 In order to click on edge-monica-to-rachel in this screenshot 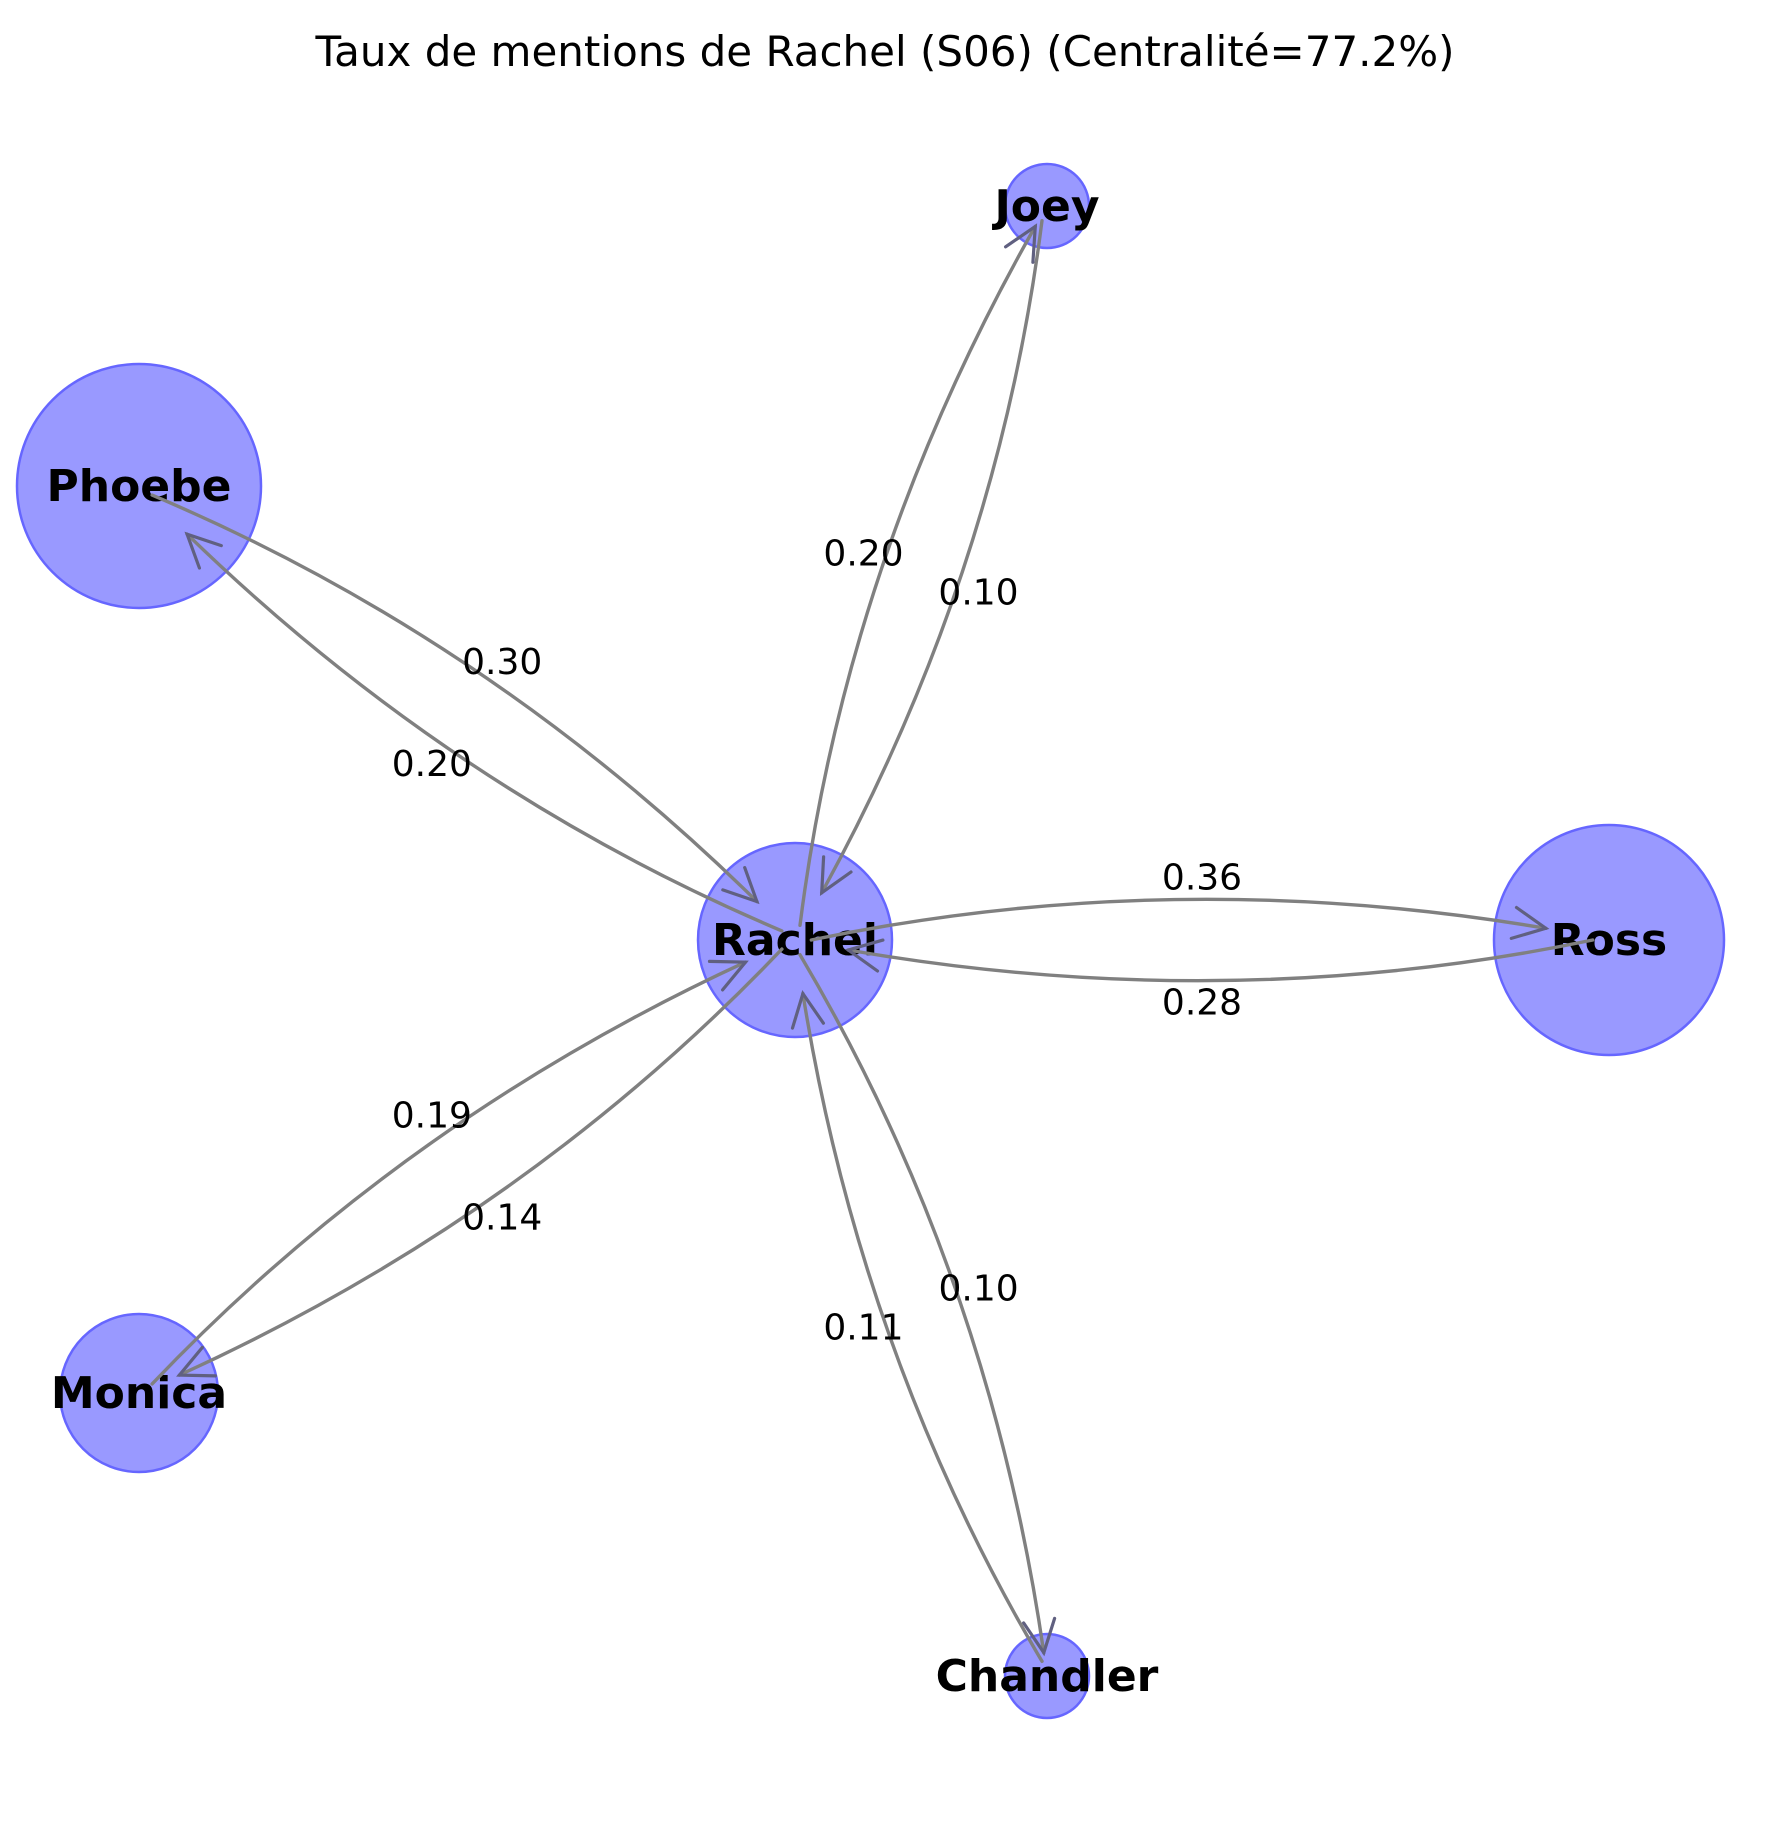, I will do `click(449, 1173)`.